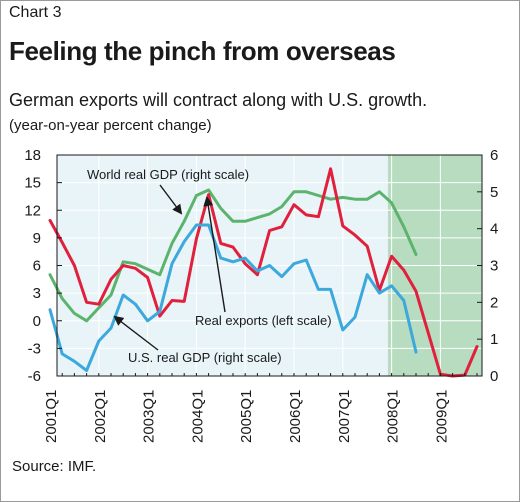  Describe the element at coordinates (32, 155) in the screenshot. I see `left-tick-label: 18` at that location.